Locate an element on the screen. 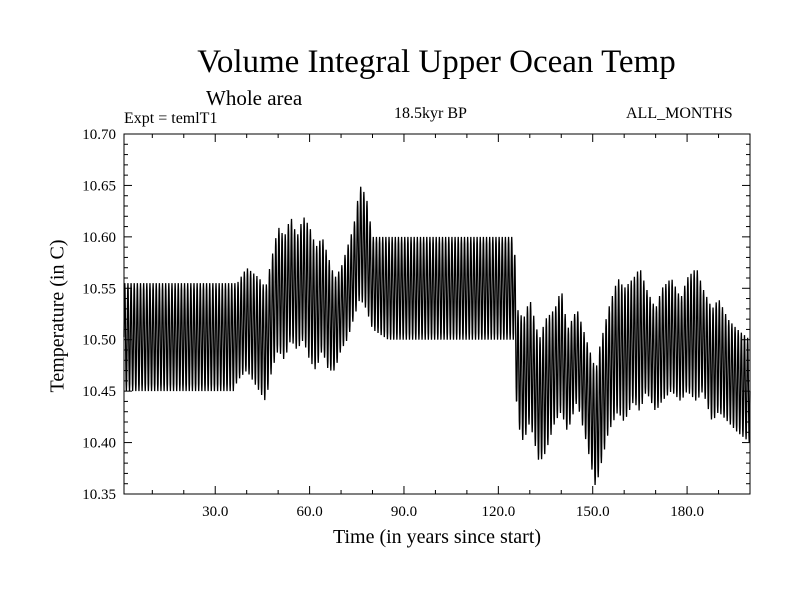  experiment-label: Expt = temlT1 is located at coordinates (171, 118).